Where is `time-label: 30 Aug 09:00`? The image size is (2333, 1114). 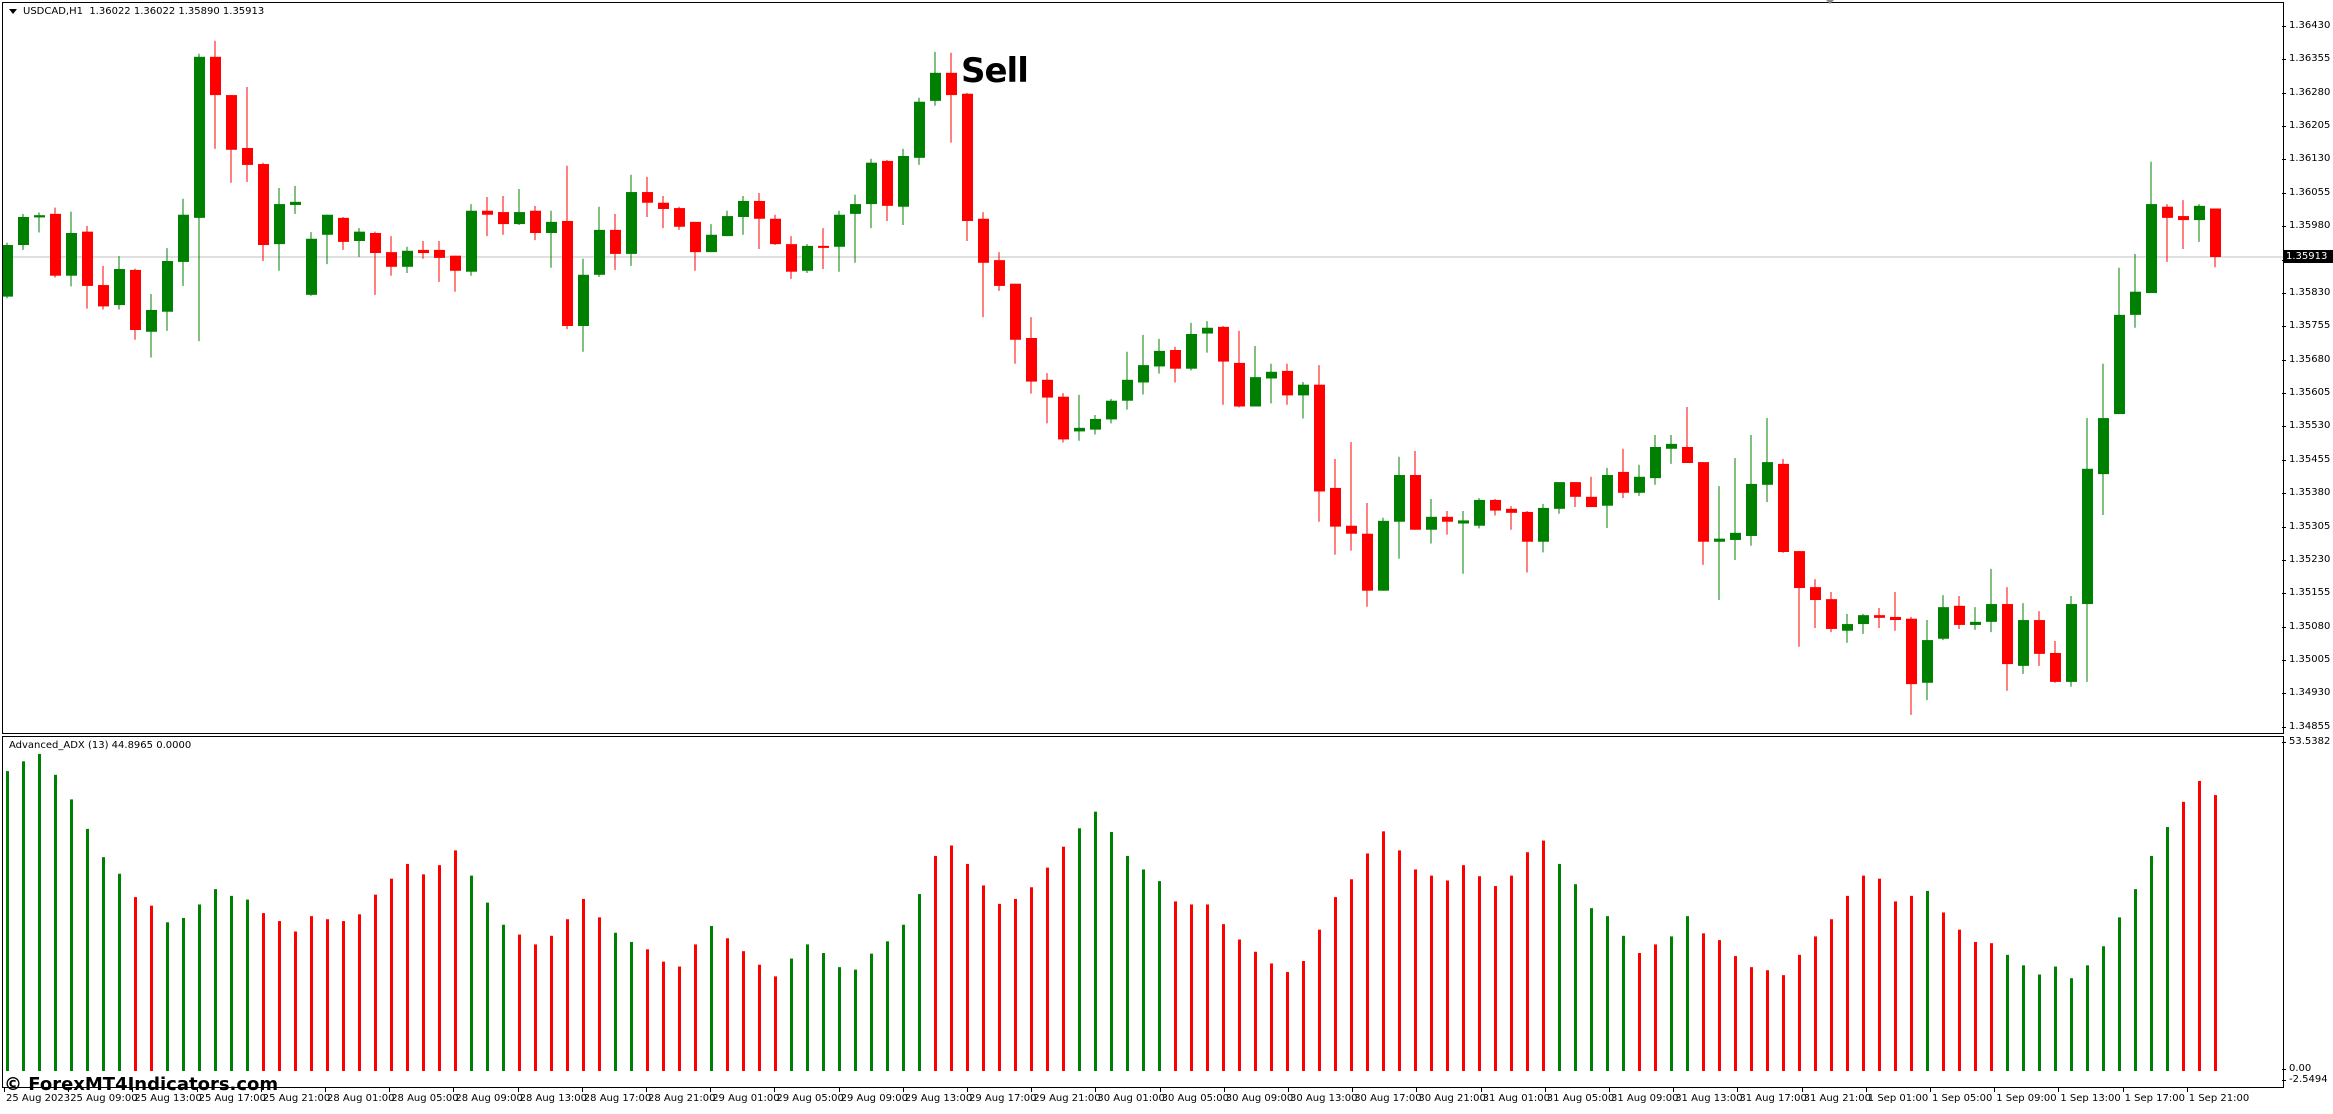 time-label: 30 Aug 09:00 is located at coordinates (1258, 1095).